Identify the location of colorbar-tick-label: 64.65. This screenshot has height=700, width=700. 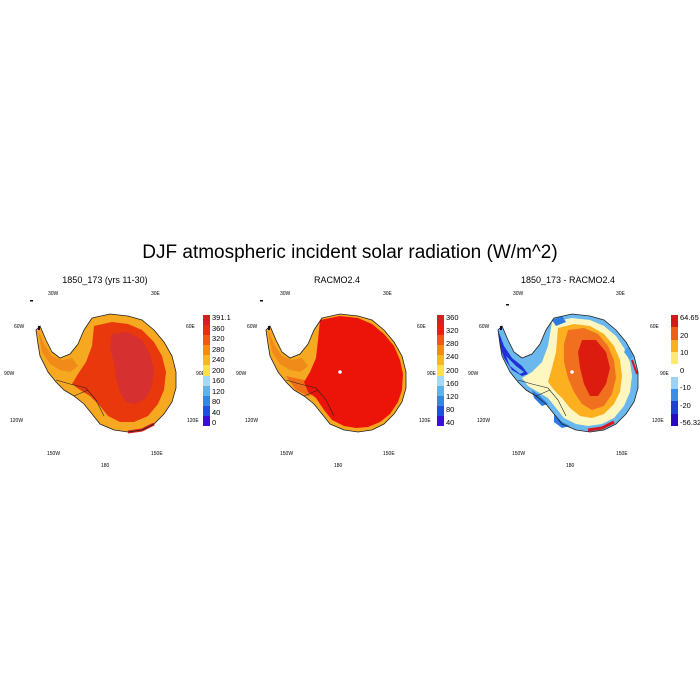
(689, 317).